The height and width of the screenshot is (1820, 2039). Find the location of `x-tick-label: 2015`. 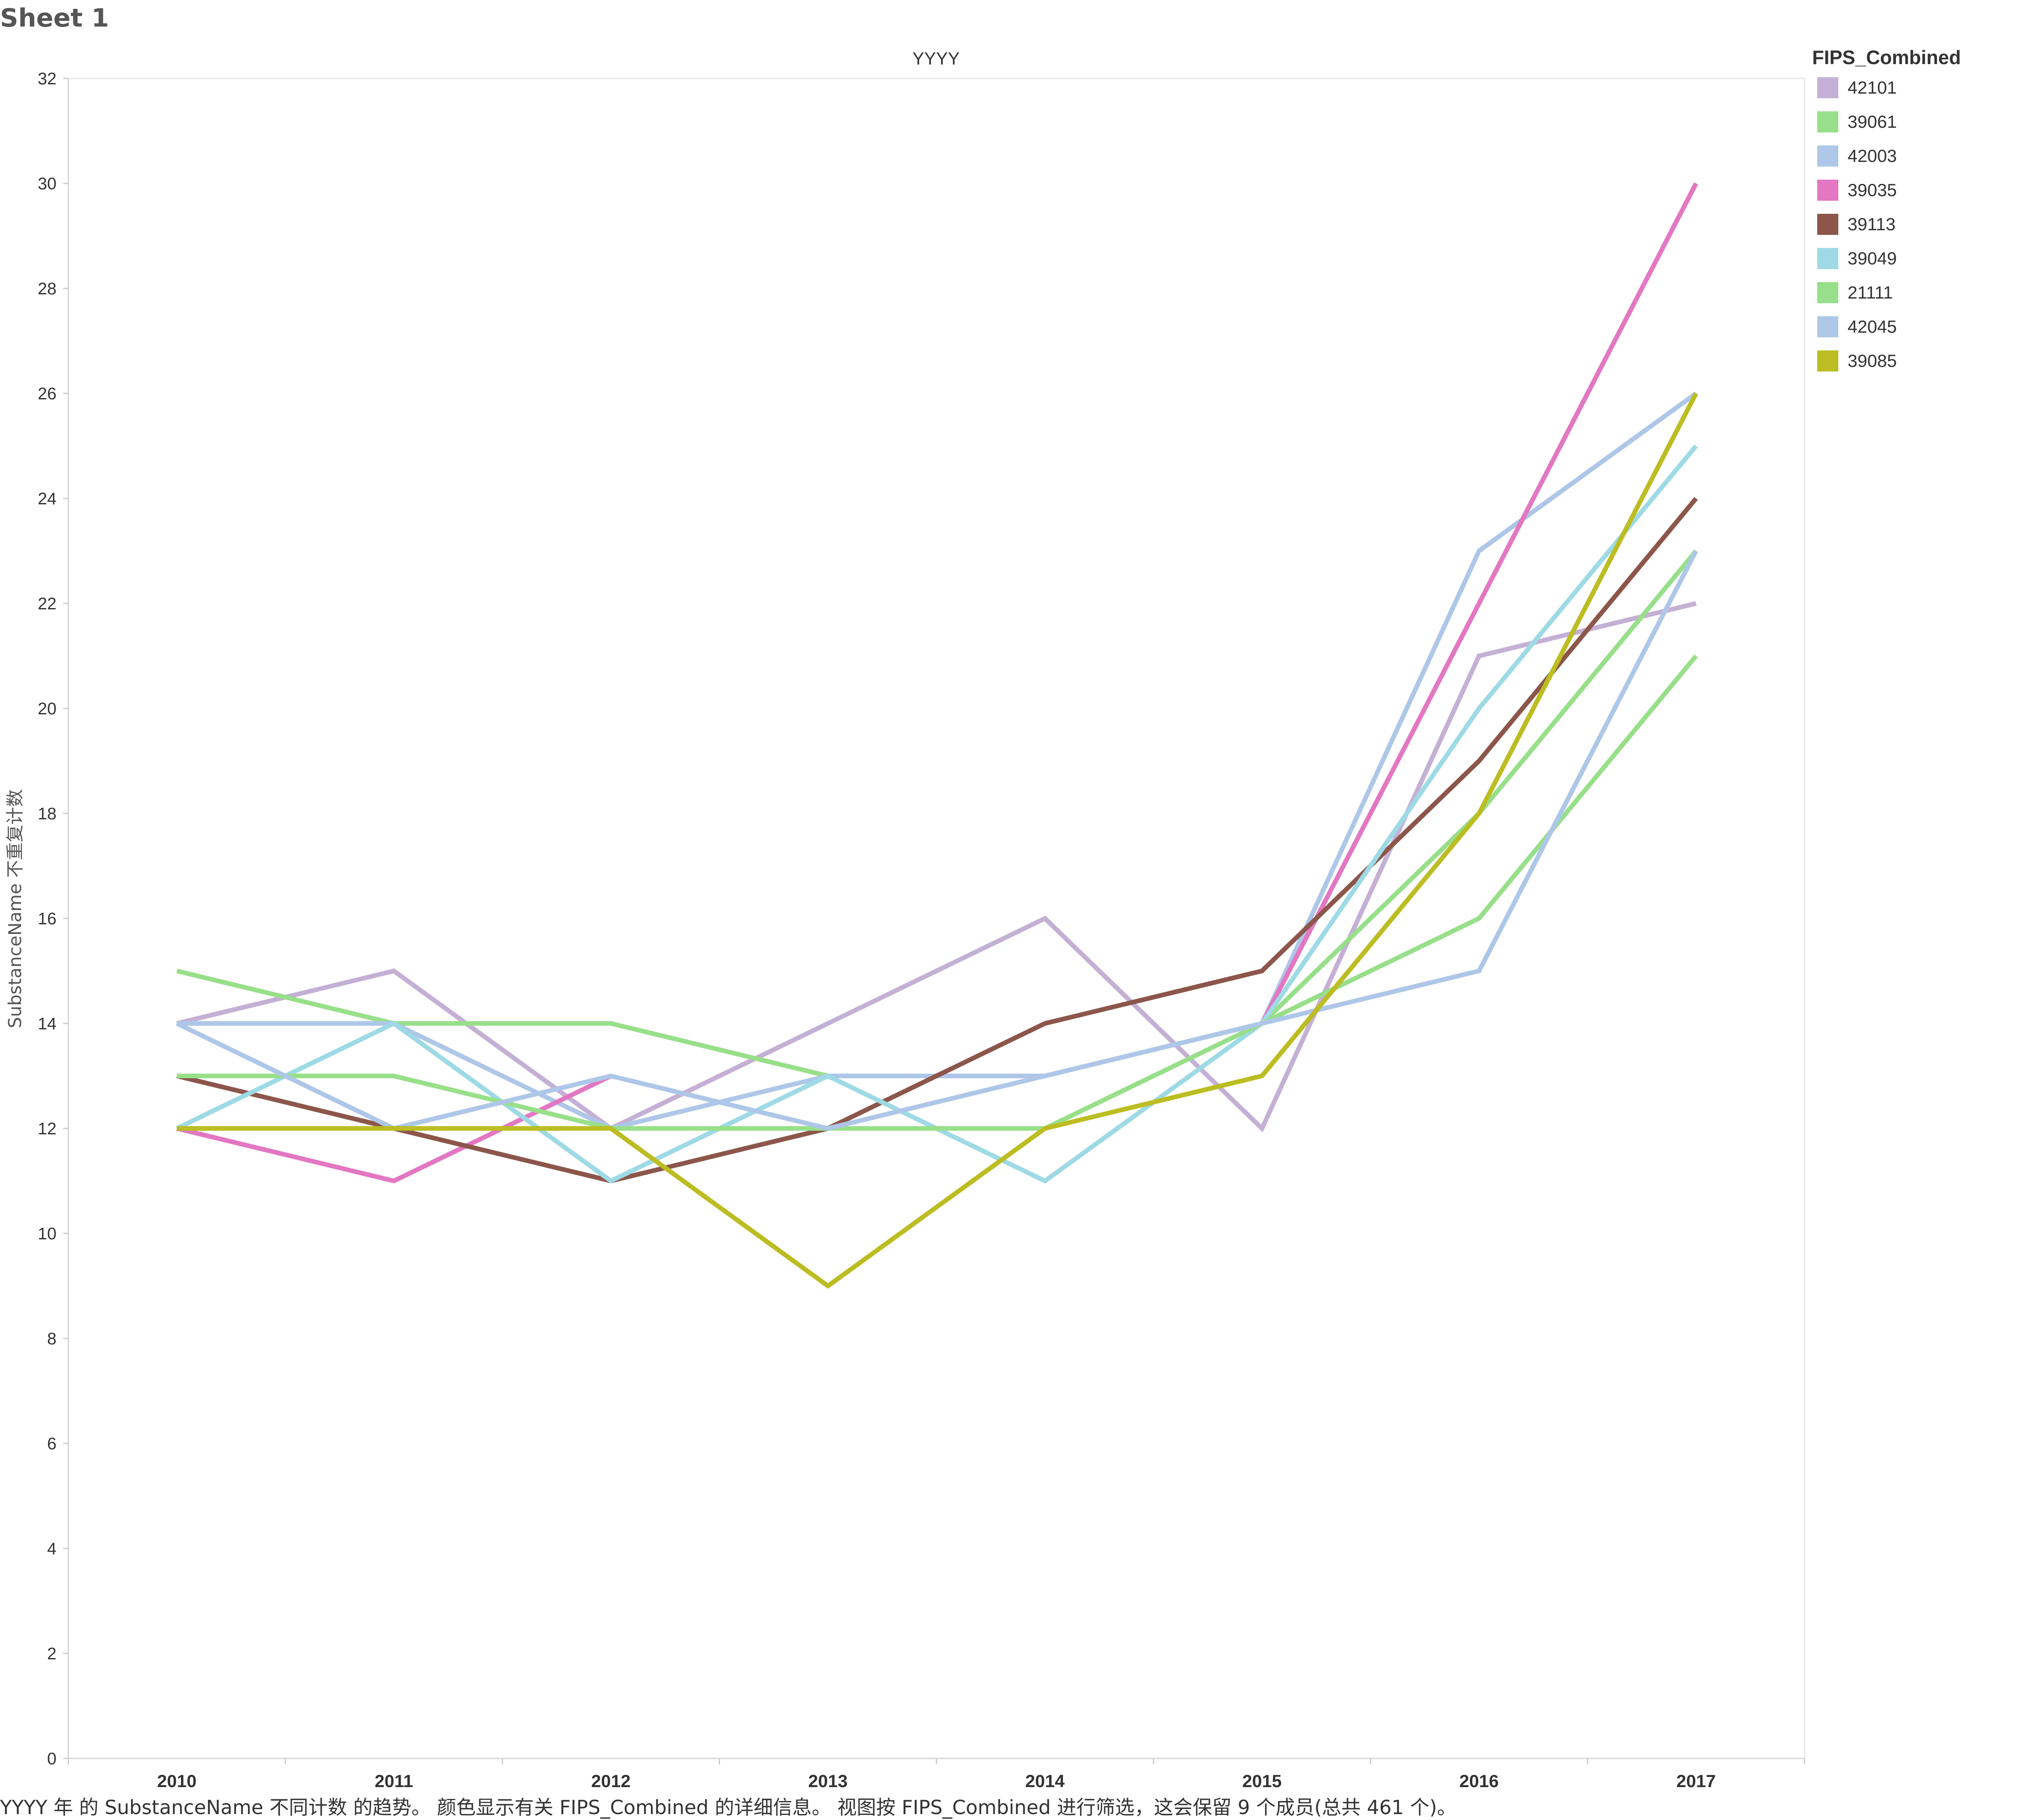

x-tick-label: 2015 is located at coordinates (1261, 1781).